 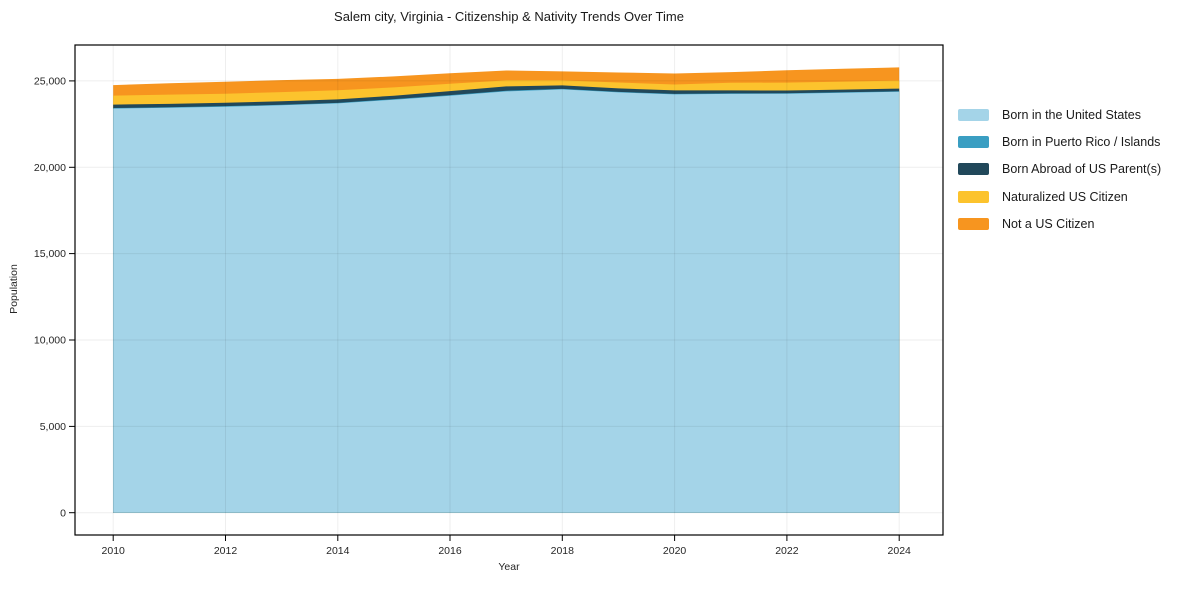 I want to click on legend-swatch-born-abroad, so click(x=973, y=169).